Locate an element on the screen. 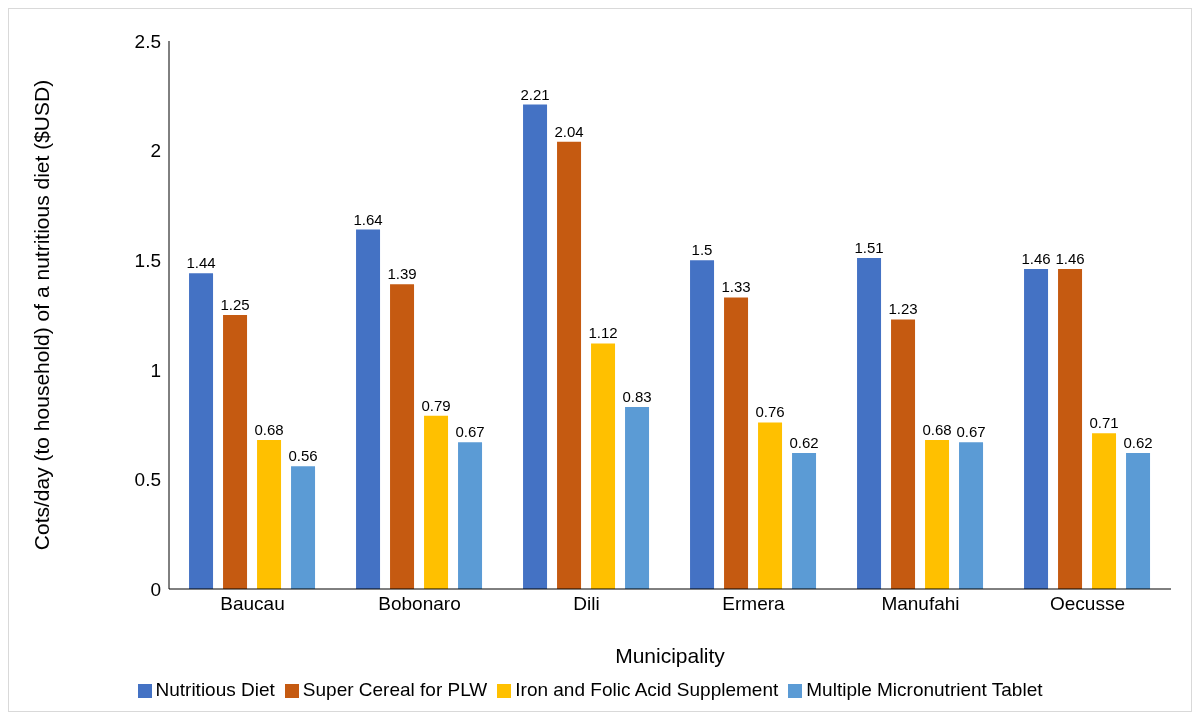  data-label: 0.71 is located at coordinates (1104, 423).